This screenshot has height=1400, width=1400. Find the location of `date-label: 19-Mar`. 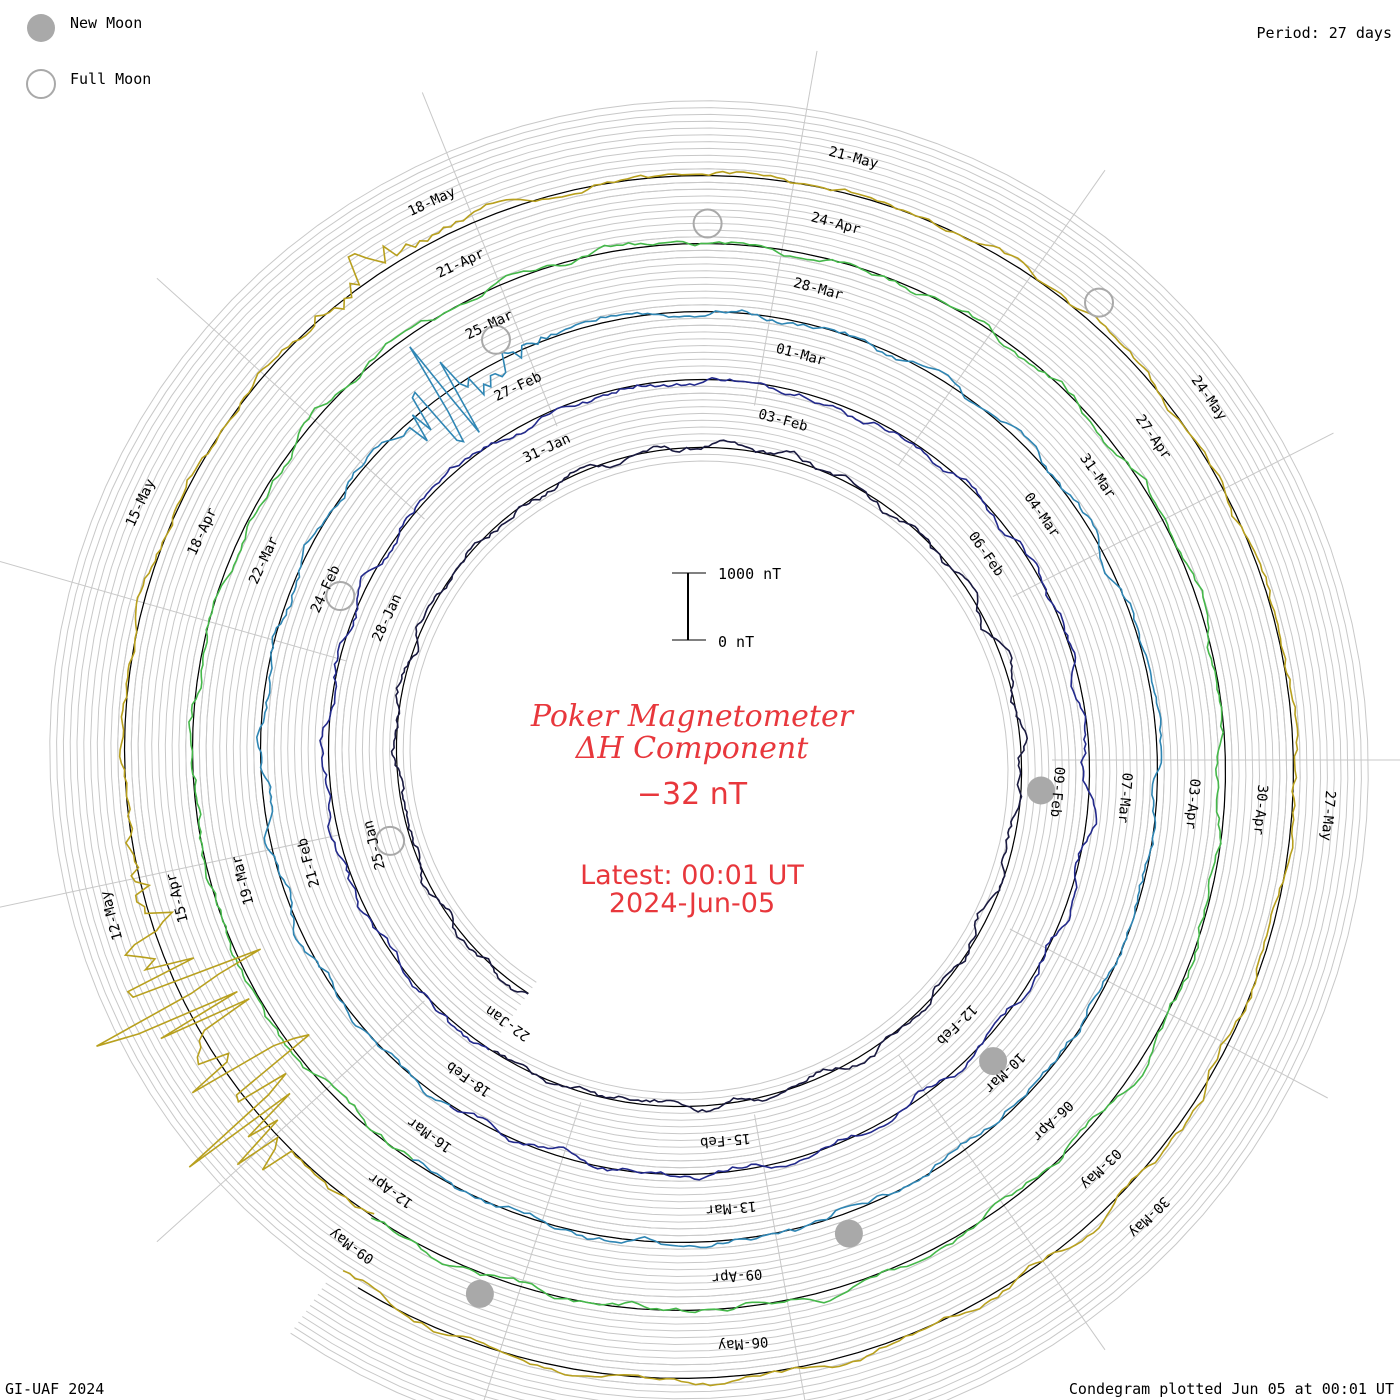

date-label: 19-Mar is located at coordinates (243, 880).